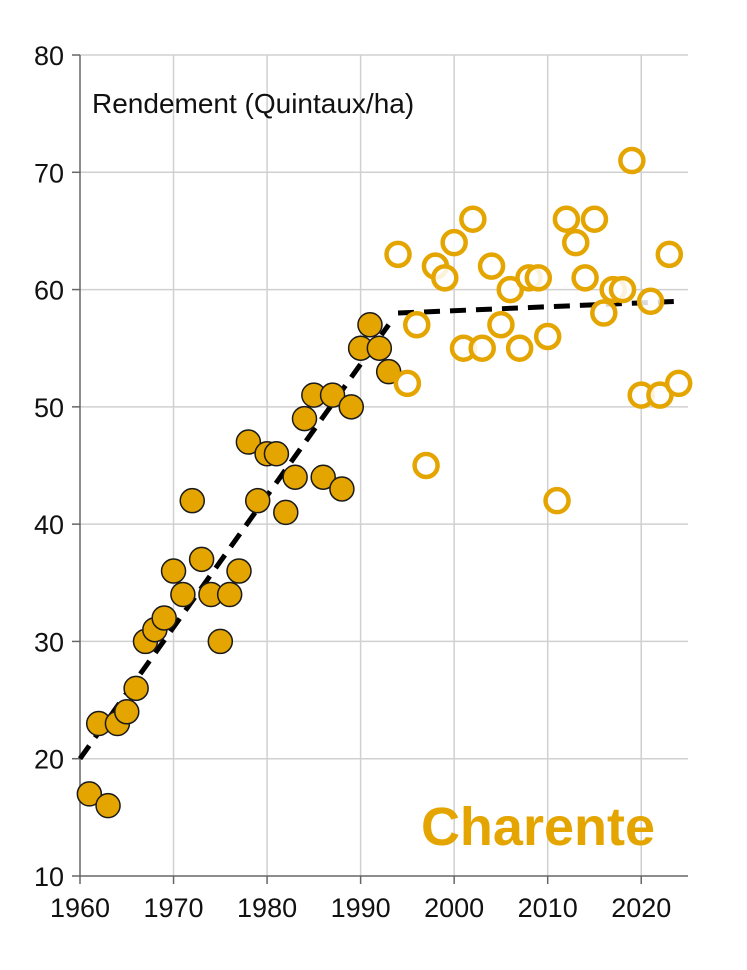 This screenshot has height=970, width=747. I want to click on y-tick-label: 70, so click(49, 173).